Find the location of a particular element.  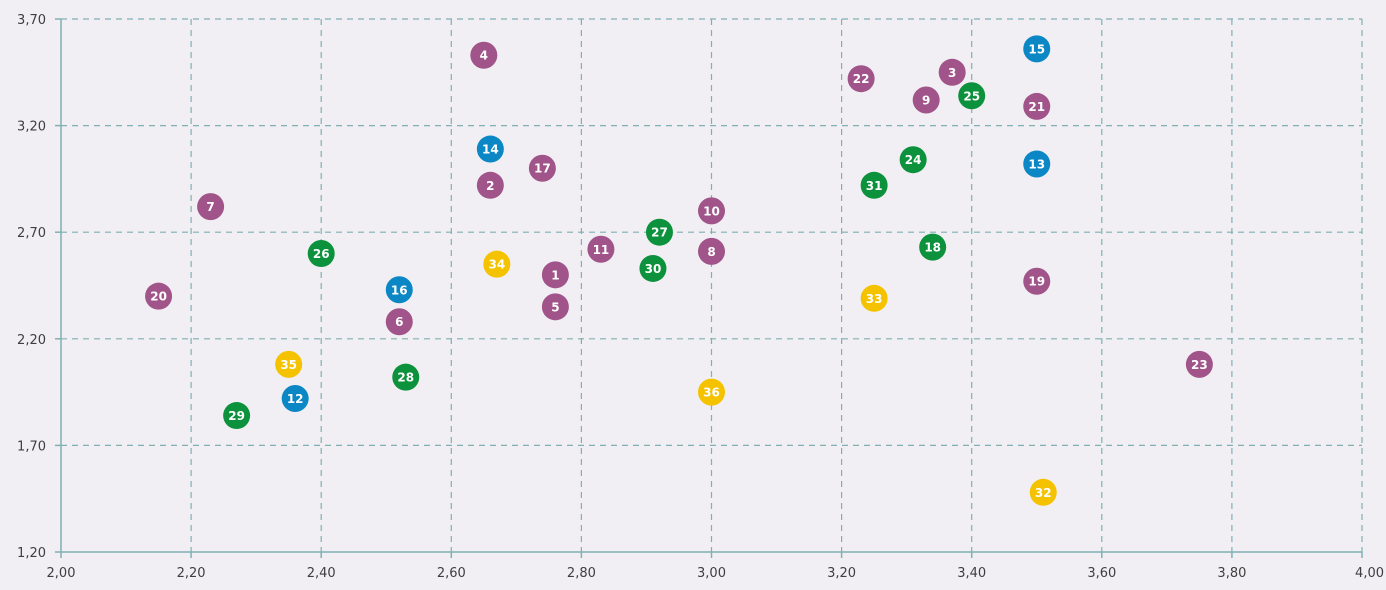

data-point-label: 32 is located at coordinates (1043, 493).